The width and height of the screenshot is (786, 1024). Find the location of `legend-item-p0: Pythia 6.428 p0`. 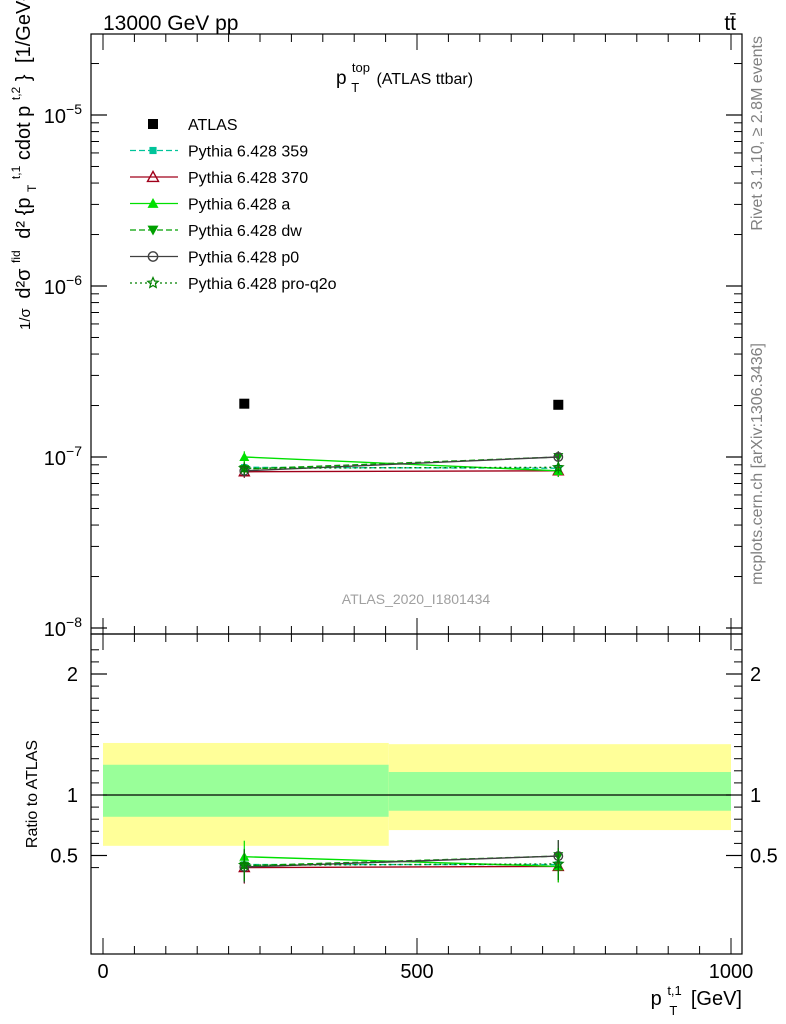

legend-item-p0: Pythia 6.428 p0 is located at coordinates (214, 258).